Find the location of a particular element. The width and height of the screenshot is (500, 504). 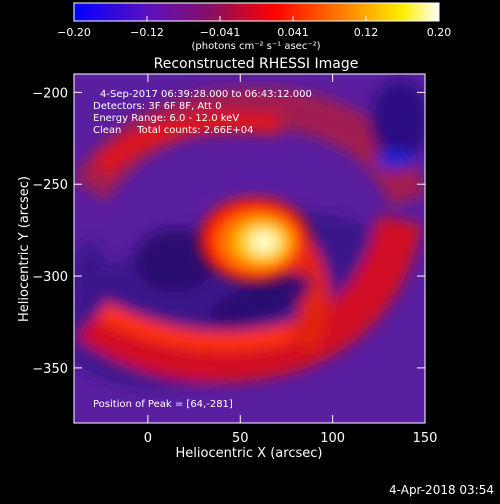

x-tick-label: 100 is located at coordinates (332, 438).